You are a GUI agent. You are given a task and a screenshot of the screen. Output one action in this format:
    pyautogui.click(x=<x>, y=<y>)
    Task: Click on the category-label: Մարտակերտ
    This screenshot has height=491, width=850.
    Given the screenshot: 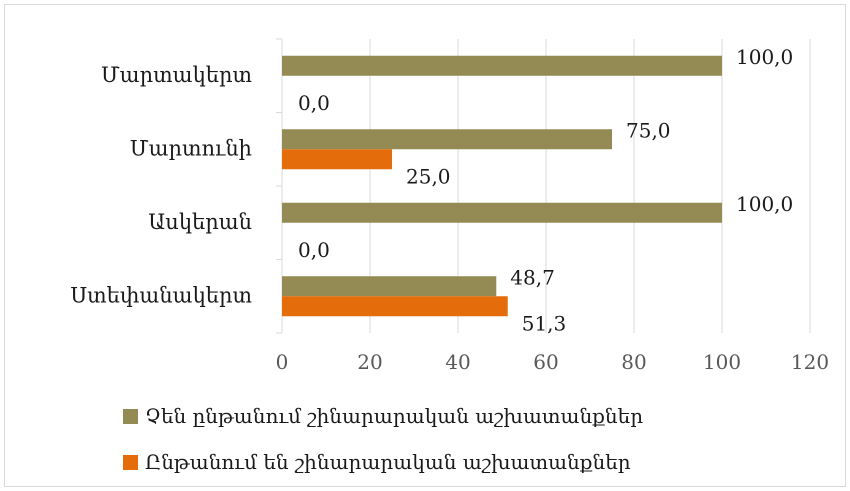 What is the action you would take?
    pyautogui.click(x=176, y=75)
    